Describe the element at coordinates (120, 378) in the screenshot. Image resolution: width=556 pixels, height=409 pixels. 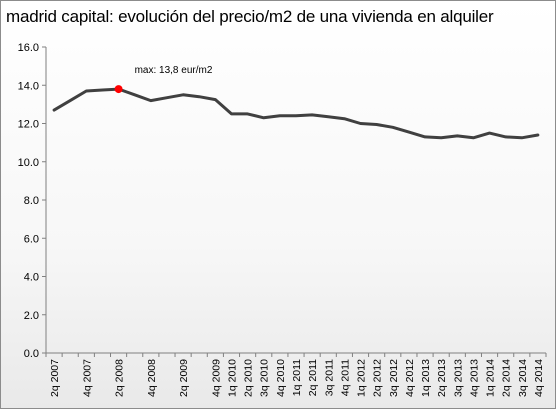
I see `x-tick-label: 2q 2008` at that location.